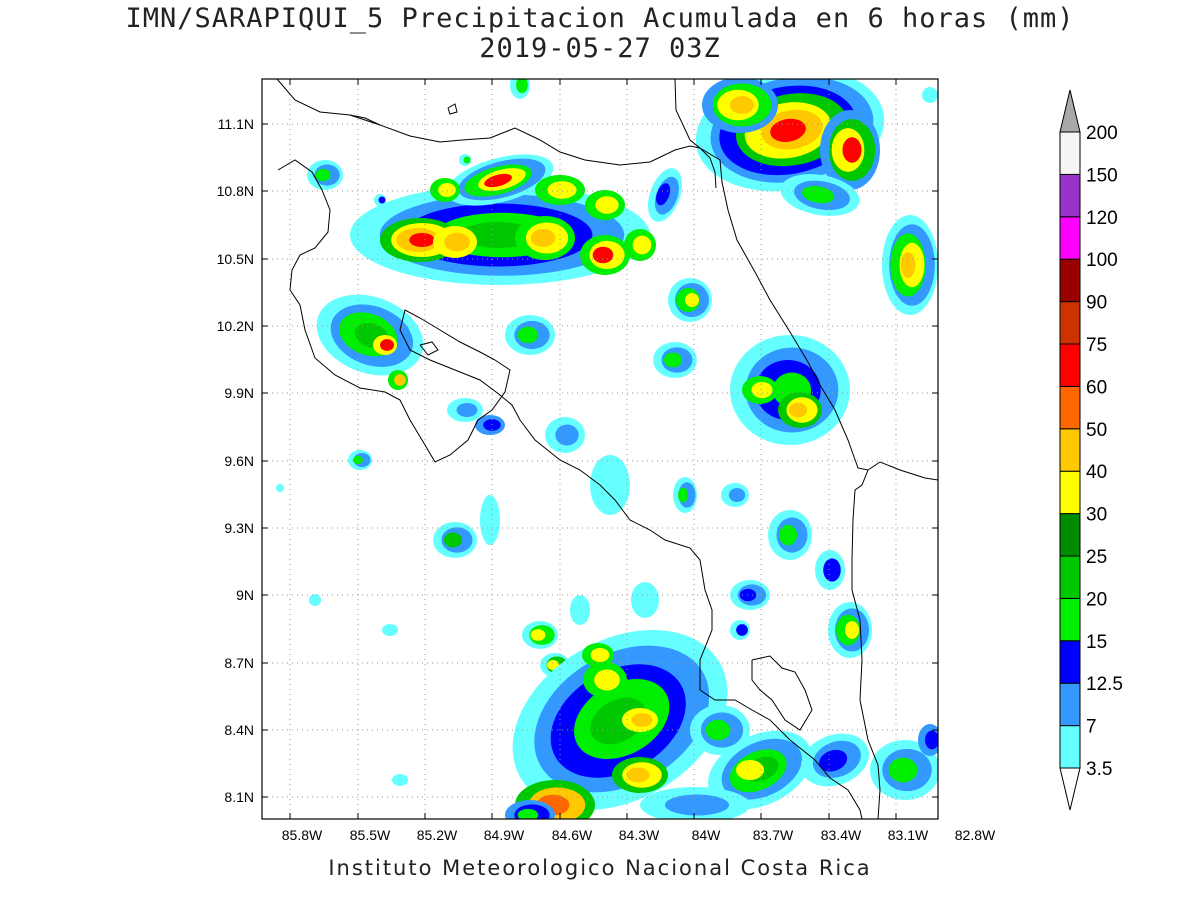 The width and height of the screenshot is (1200, 900). Describe the element at coordinates (370, 835) in the screenshot. I see `x-tick-label: 85.5W` at that location.